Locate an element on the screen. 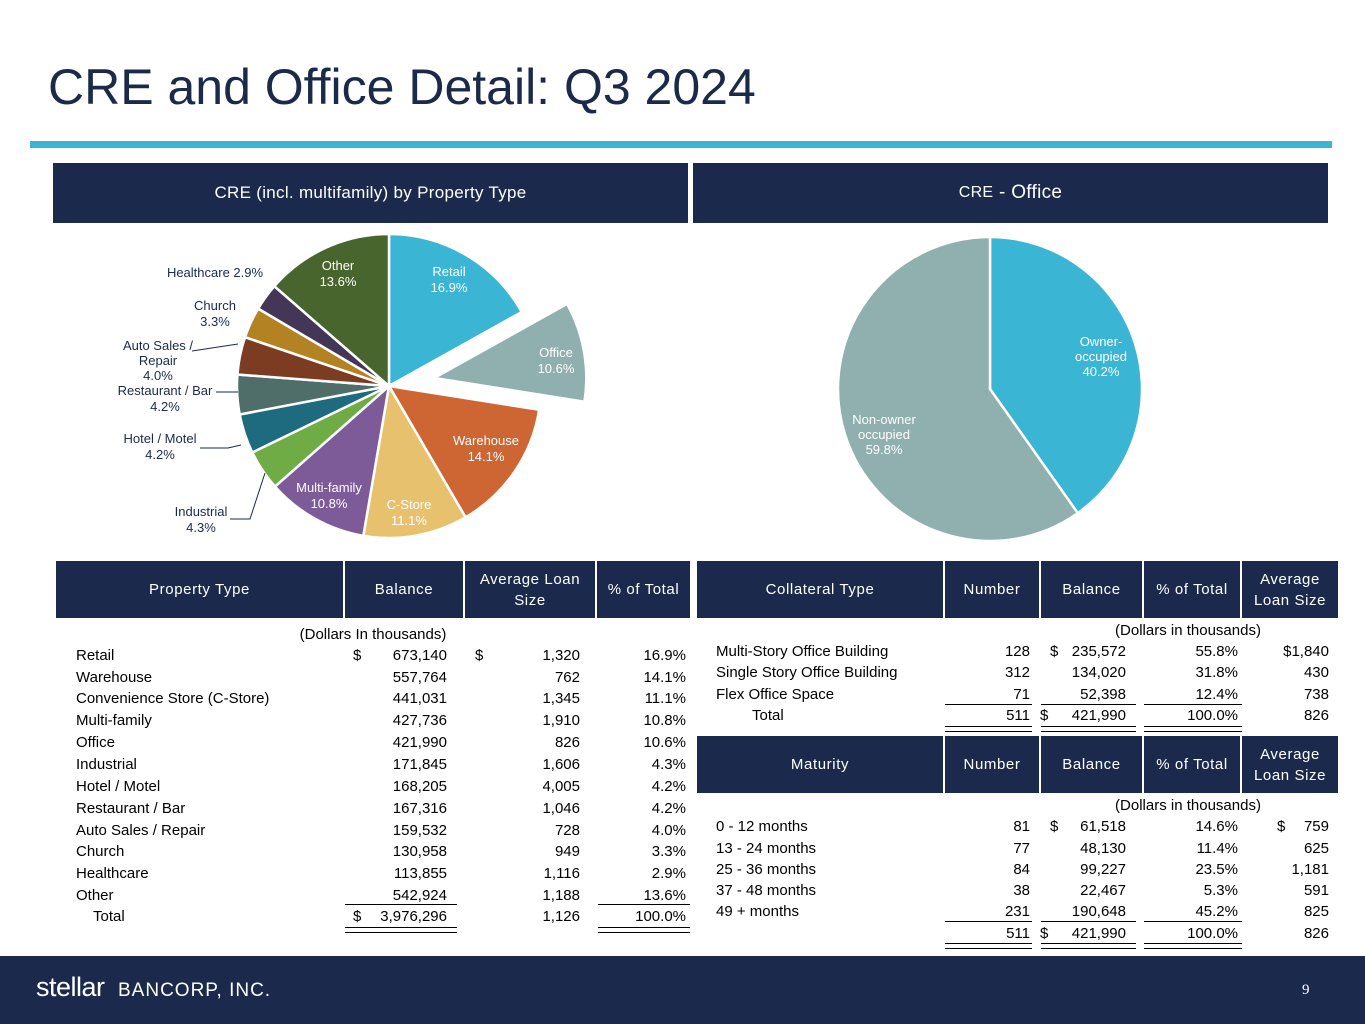 This screenshot has height=1024, width=1365. property-row-balance: 673,140 is located at coordinates (419, 655).